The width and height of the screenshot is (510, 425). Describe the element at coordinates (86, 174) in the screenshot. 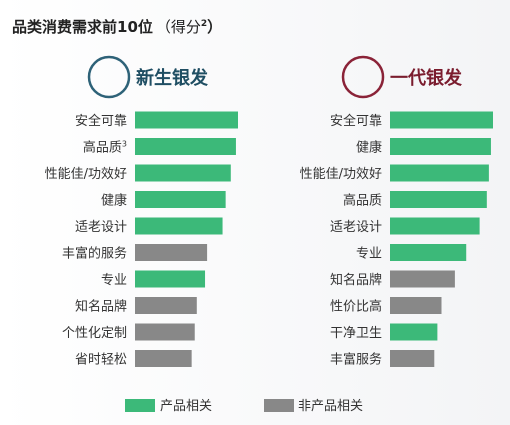

I see `left-category-label-3: 性能佳/功效好` at that location.